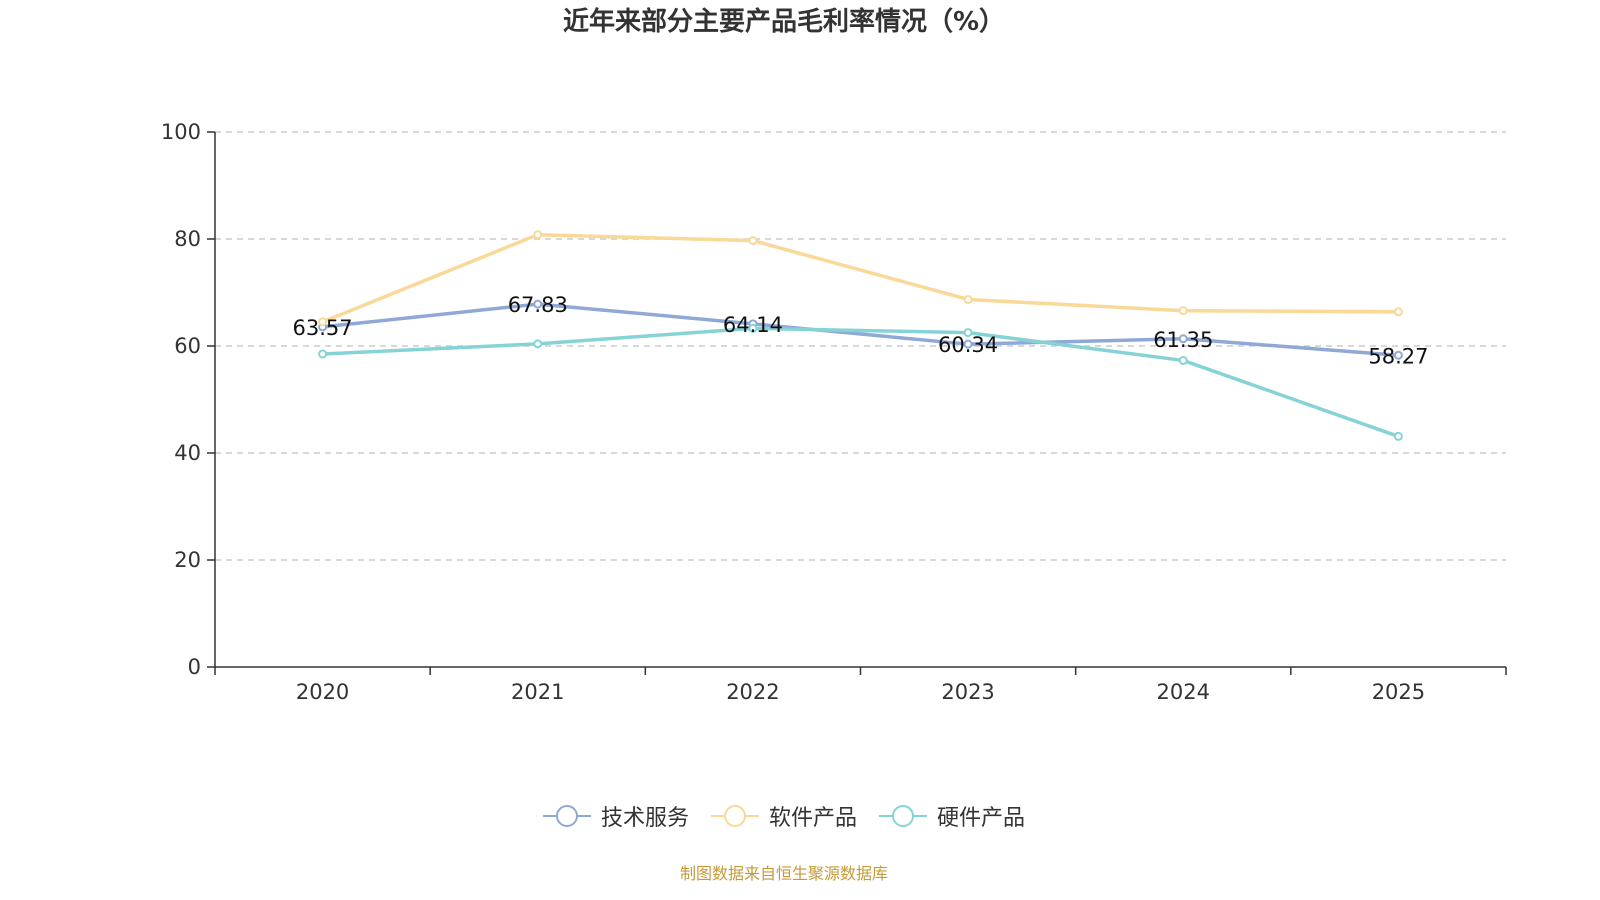 The image size is (1600, 900). I want to click on y-tick-label: 80, so click(187, 239).